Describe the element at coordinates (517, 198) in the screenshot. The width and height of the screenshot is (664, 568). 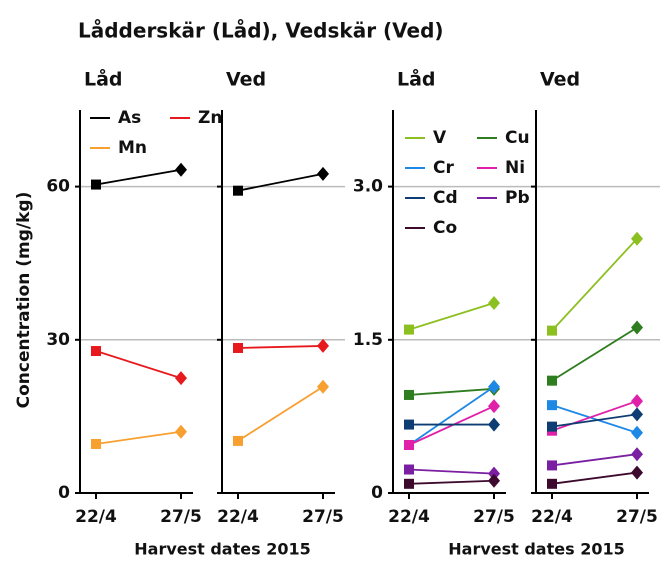
I see `legend-label: Pb` at that location.